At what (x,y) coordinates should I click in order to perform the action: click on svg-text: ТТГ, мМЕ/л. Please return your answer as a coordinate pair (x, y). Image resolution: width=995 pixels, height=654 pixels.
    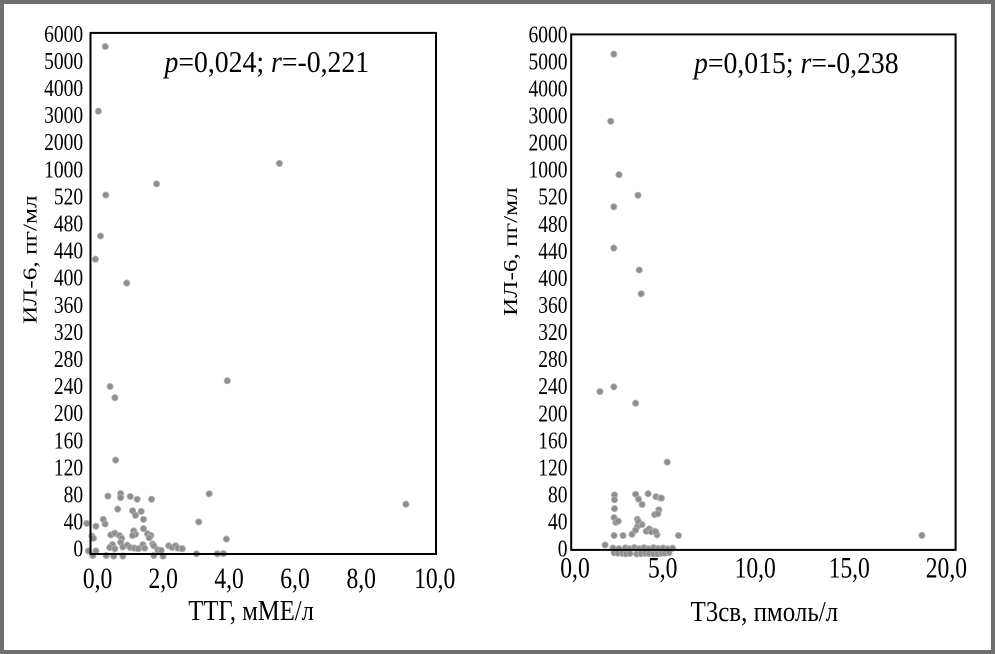
    Looking at the image, I should click on (251, 610).